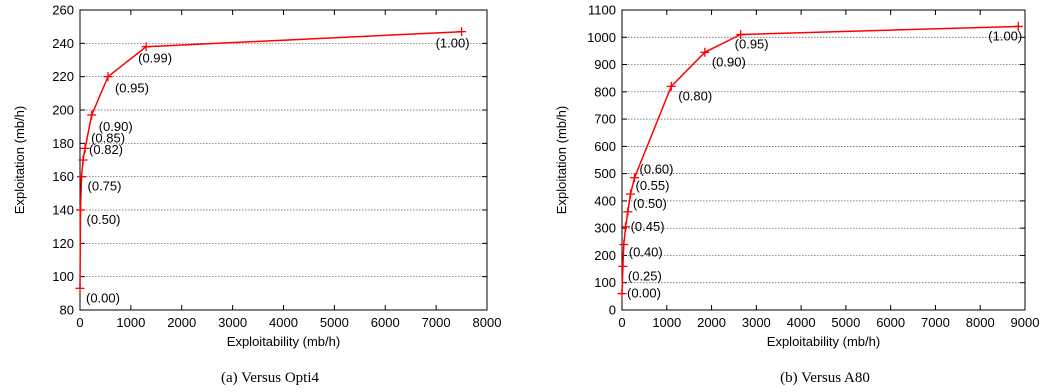  I want to click on y-tick-label: 700, so click(605, 119).